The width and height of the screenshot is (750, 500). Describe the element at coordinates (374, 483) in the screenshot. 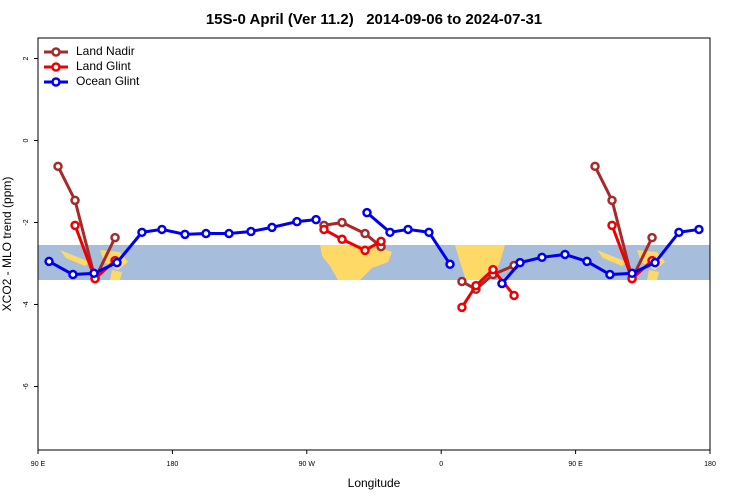

I see `x-axis-label: Longitude` at that location.